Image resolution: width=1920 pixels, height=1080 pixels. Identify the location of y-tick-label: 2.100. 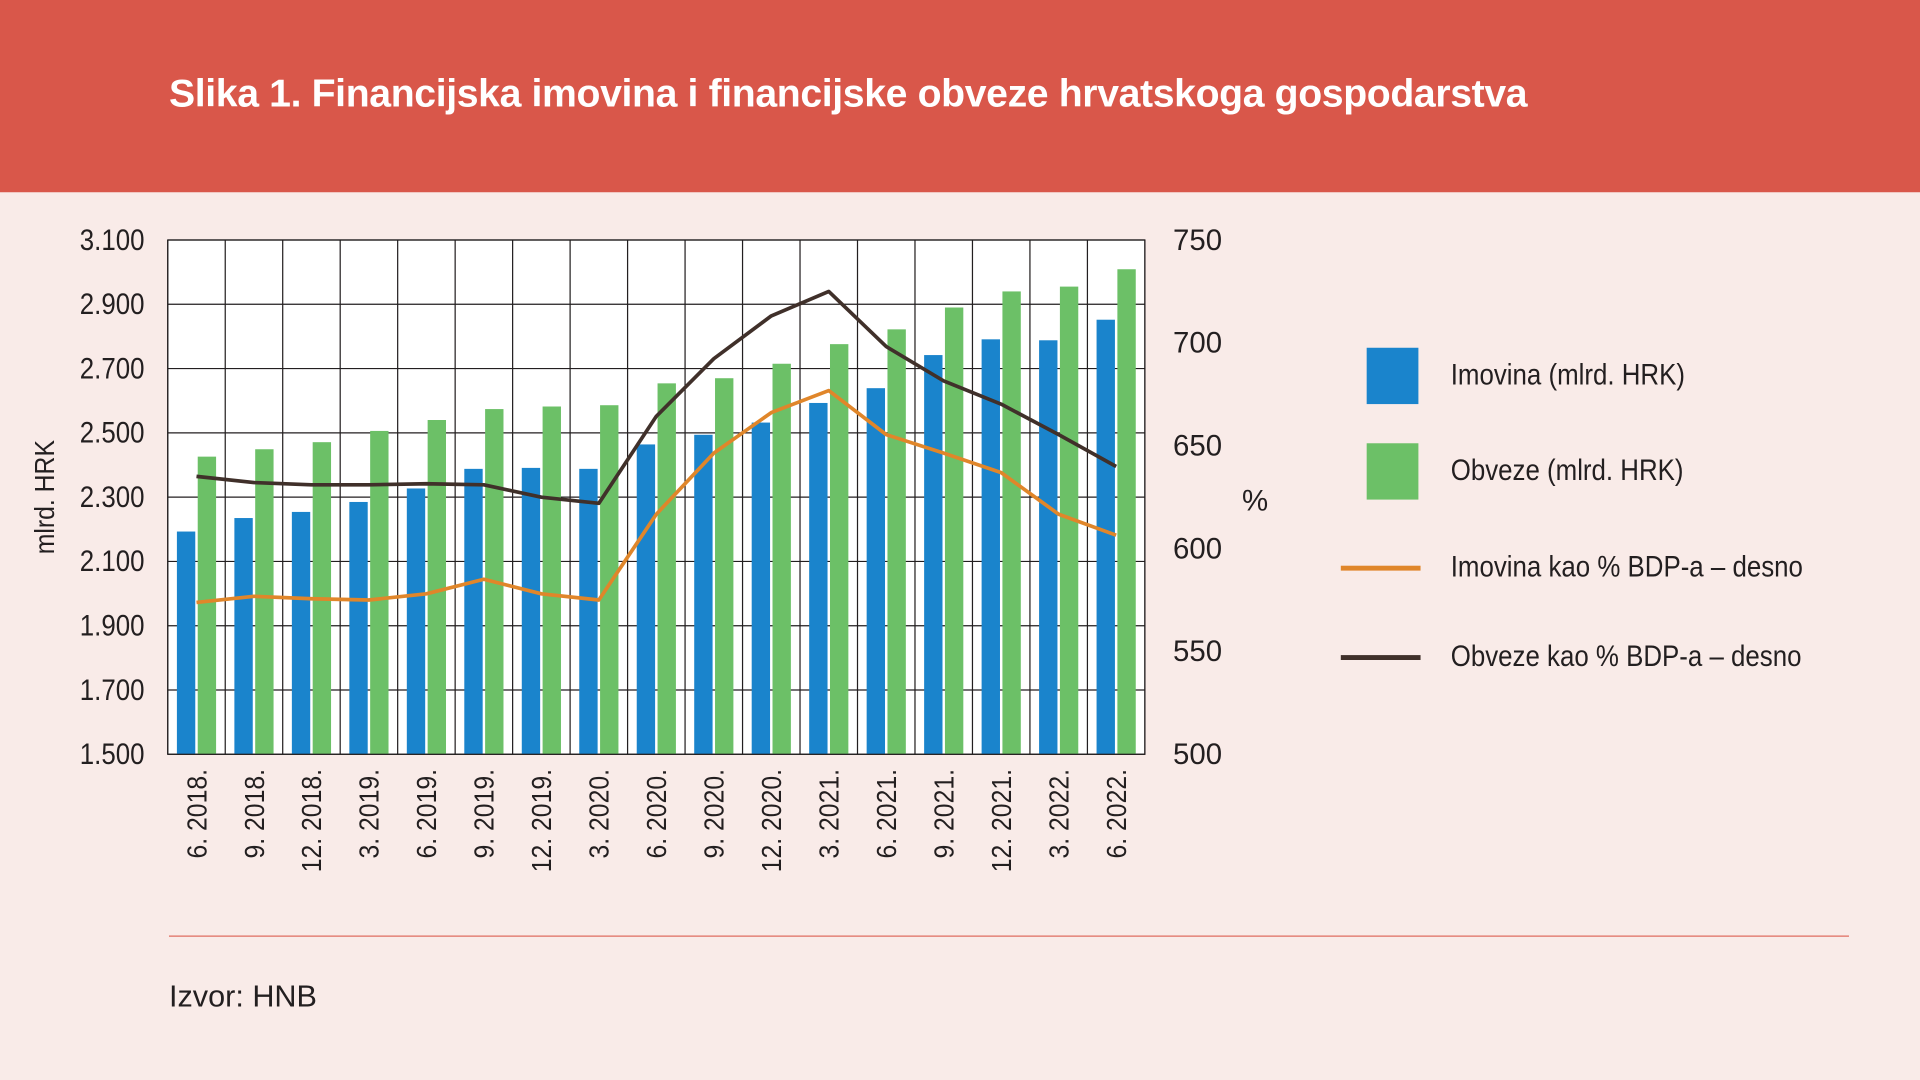
(112, 561).